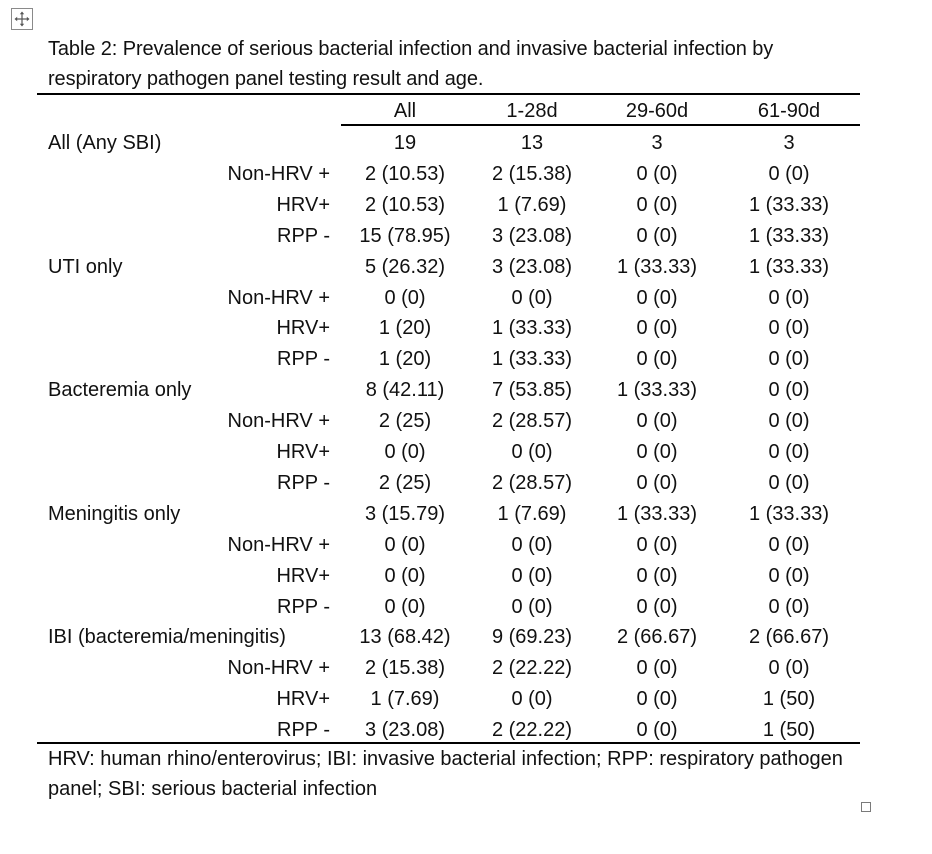  Describe the element at coordinates (405, 390) in the screenshot. I see `table-cell-all: 8 (42.11)` at that location.